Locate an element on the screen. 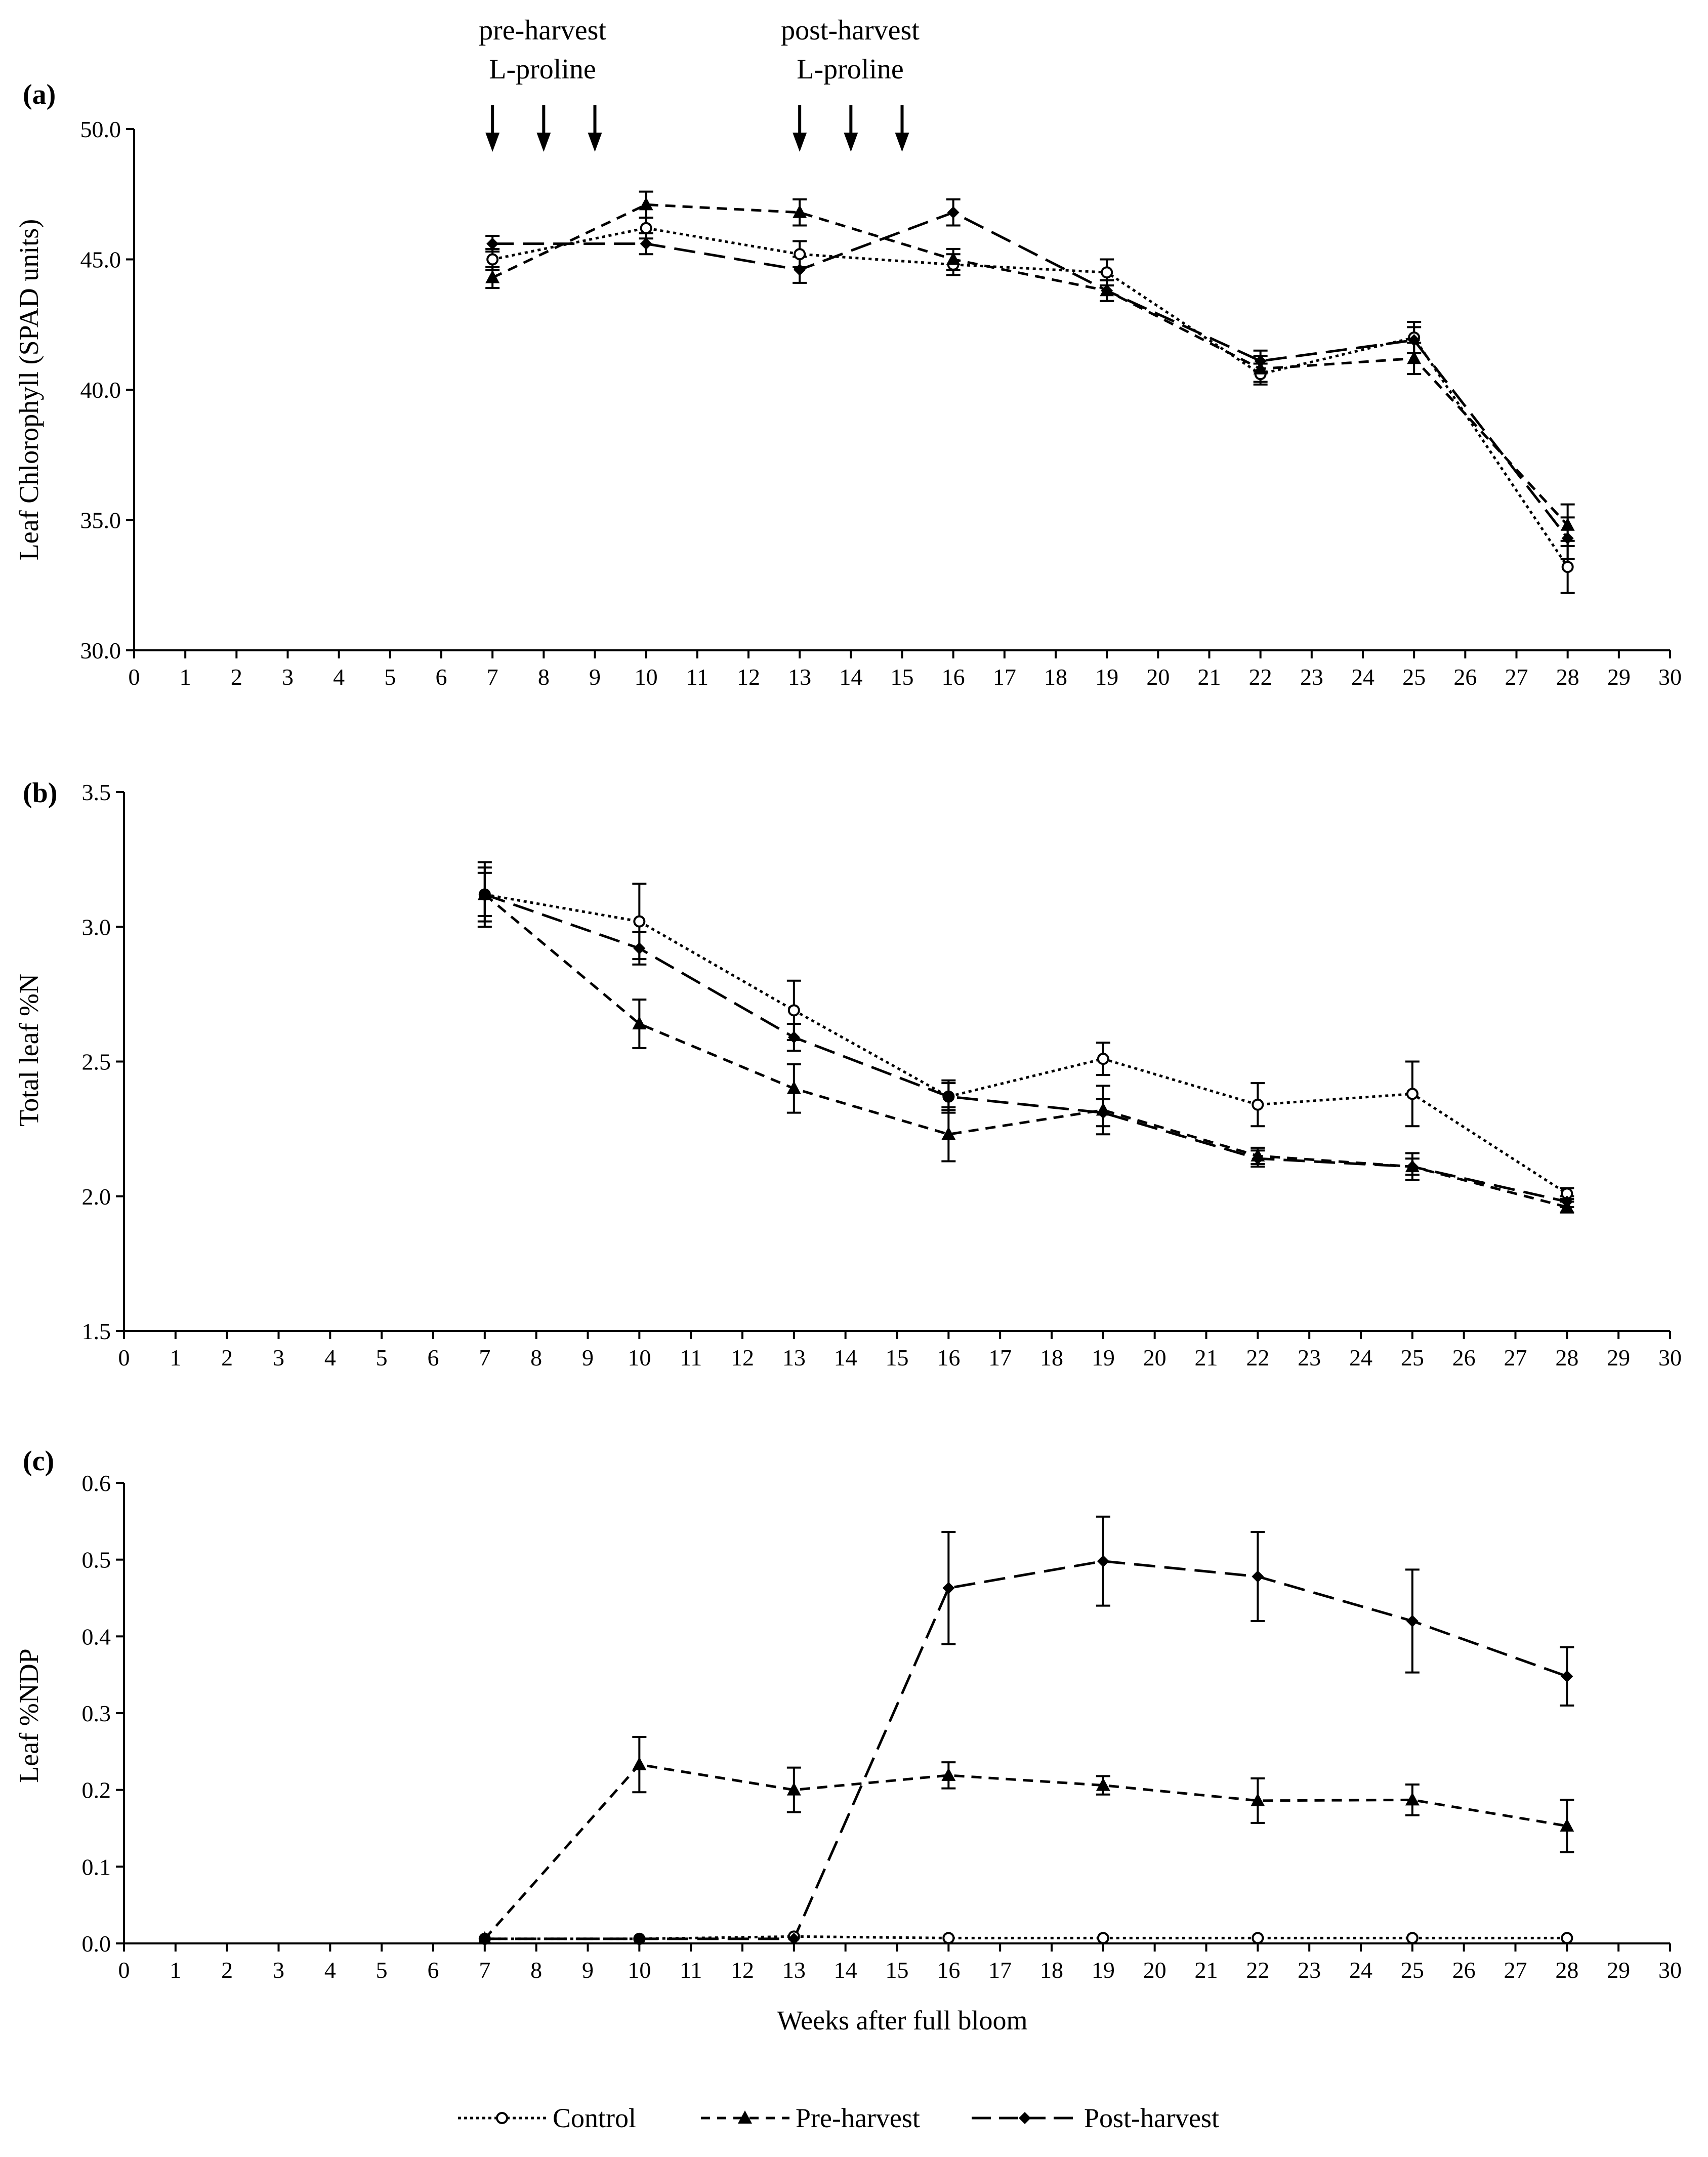 The image size is (1708, 2157). panel-a-label: (a) is located at coordinates (39, 94).